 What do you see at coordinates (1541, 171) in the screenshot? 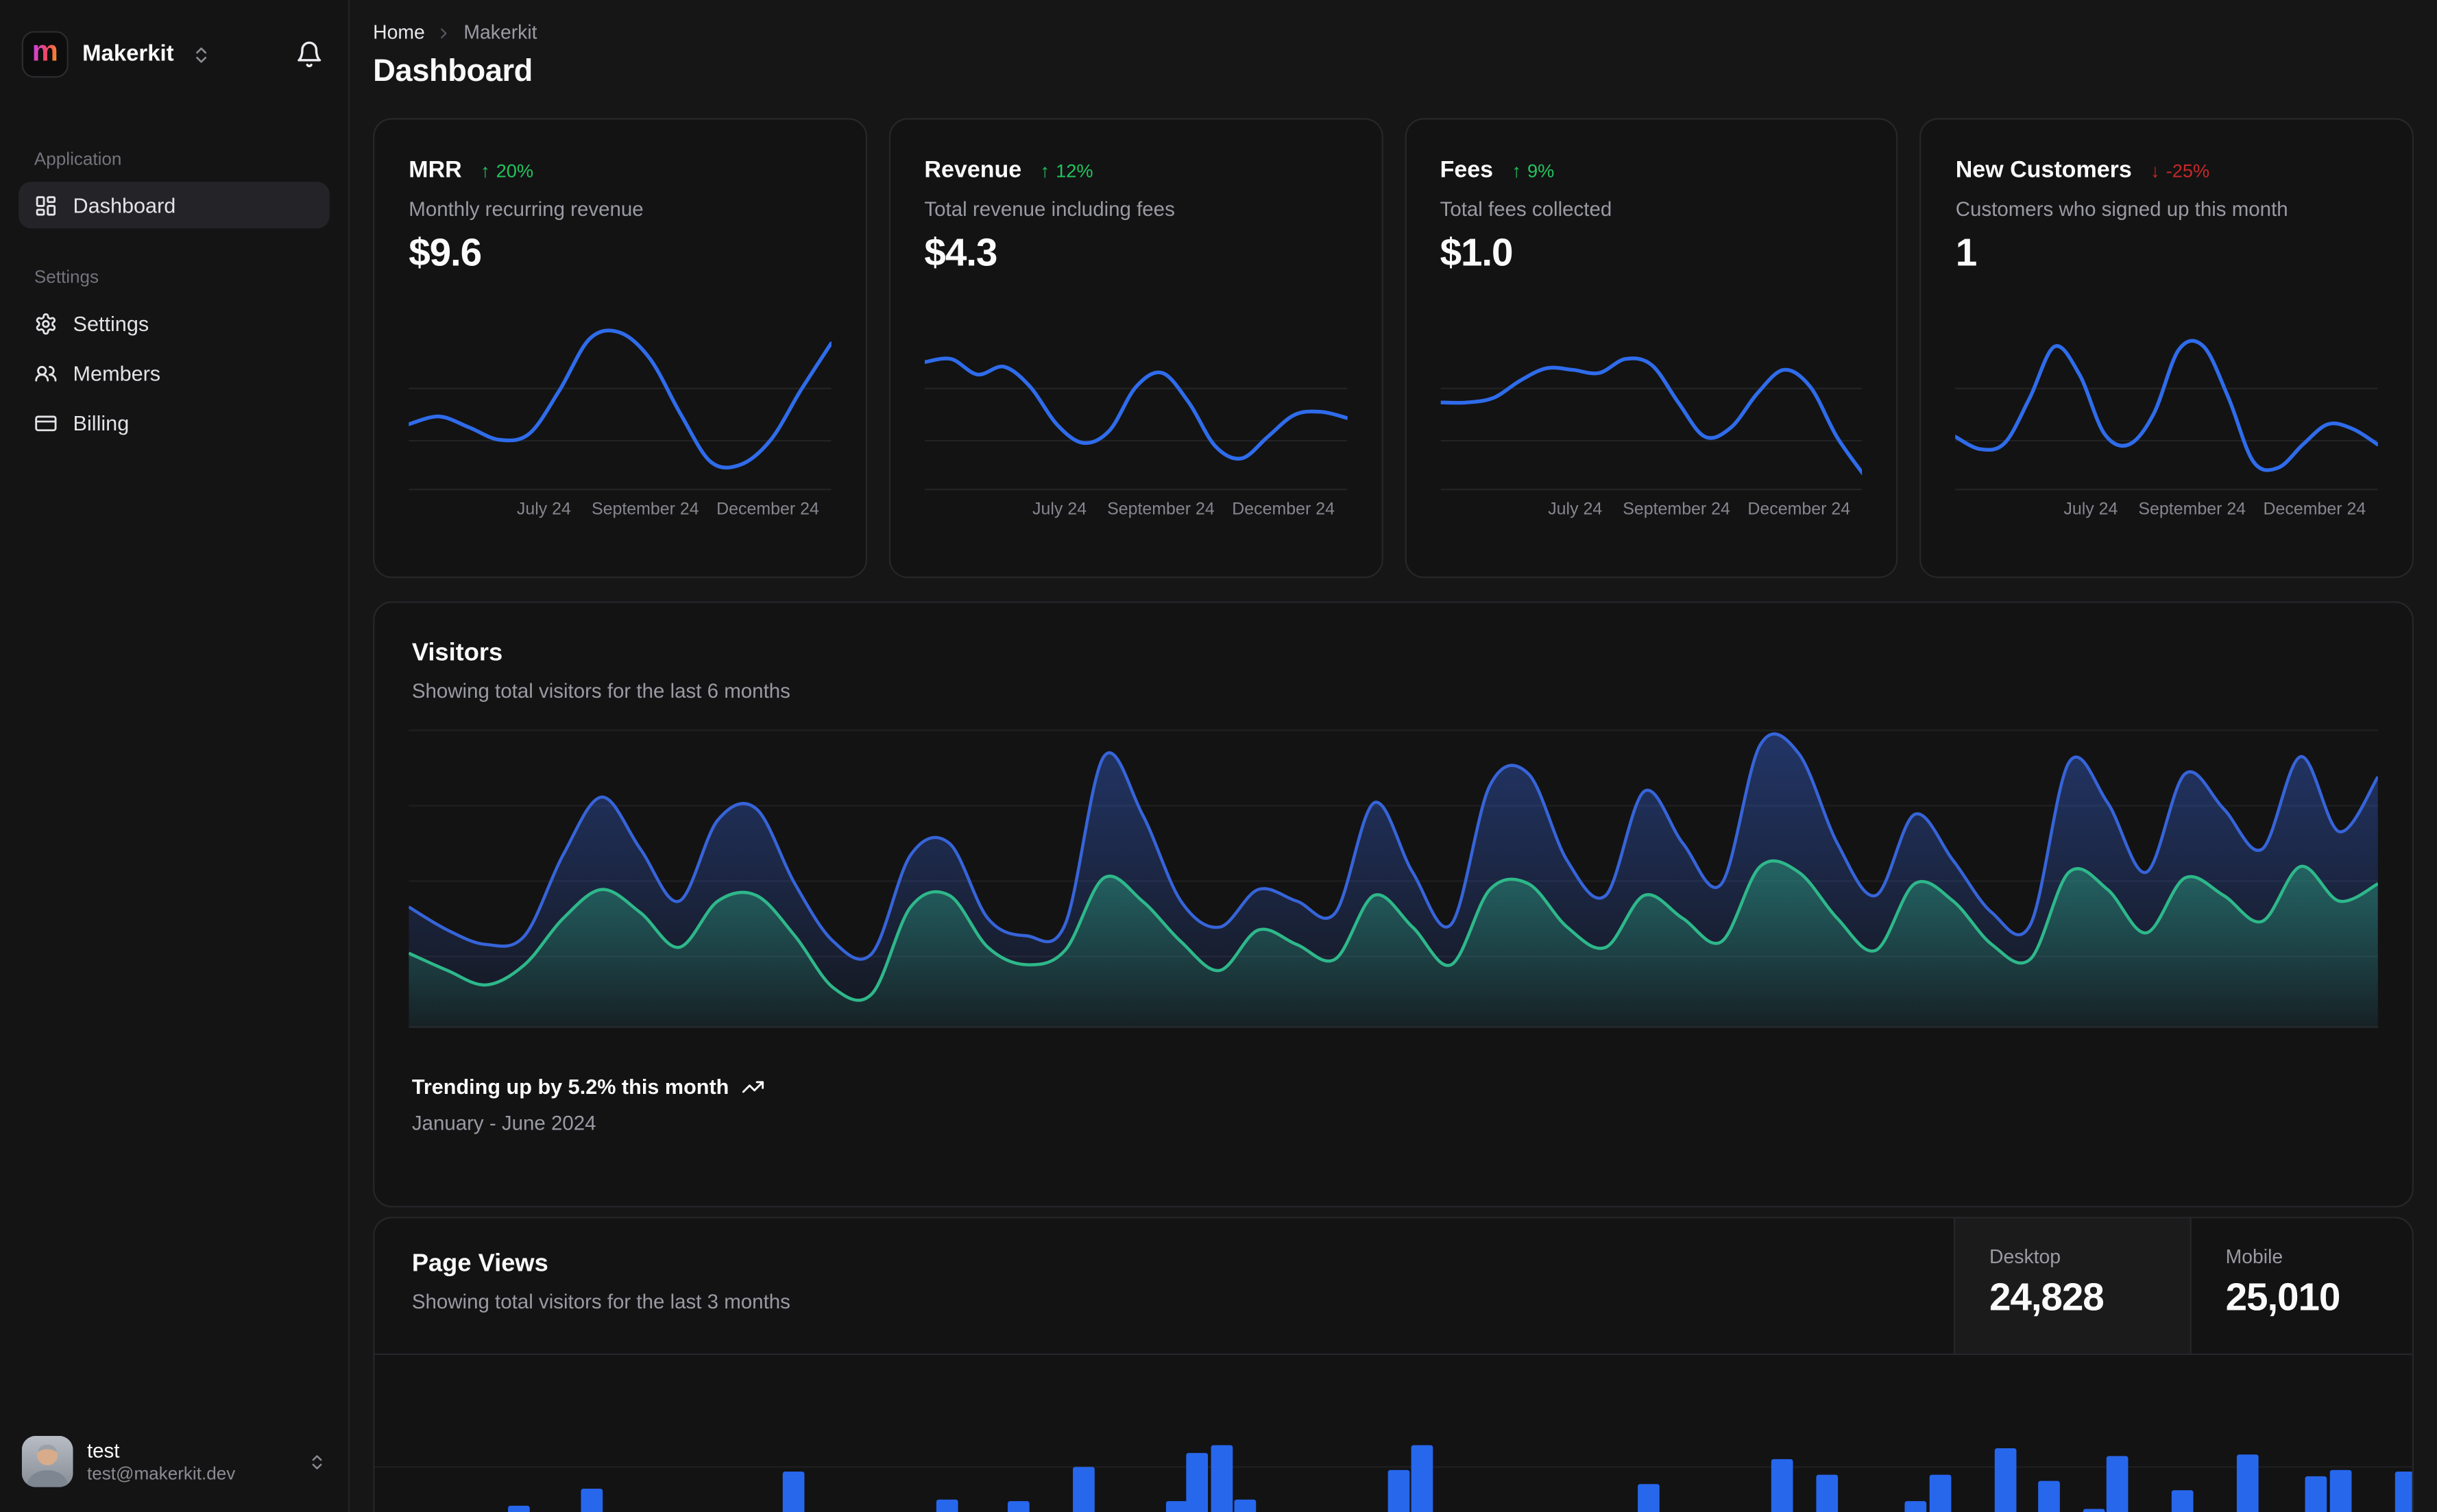
I see `stat-trend-value: 9%` at bounding box center [1541, 171].